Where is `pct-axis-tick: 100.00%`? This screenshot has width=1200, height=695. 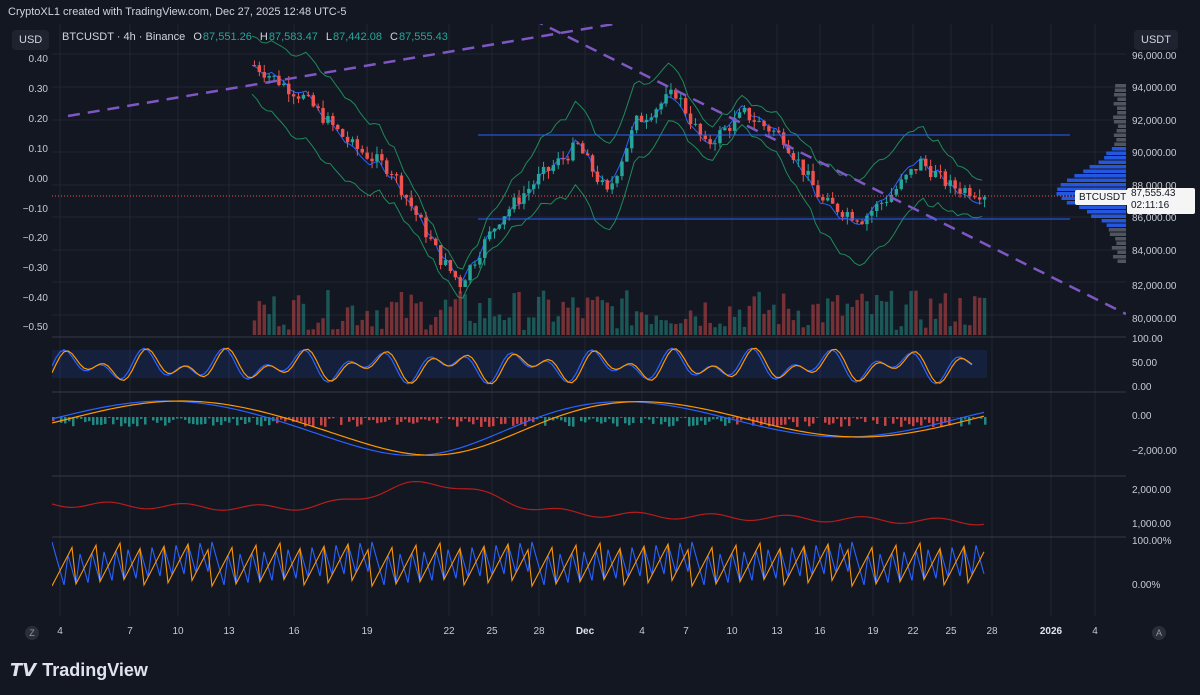 pct-axis-tick: 100.00% is located at coordinates (1152, 541).